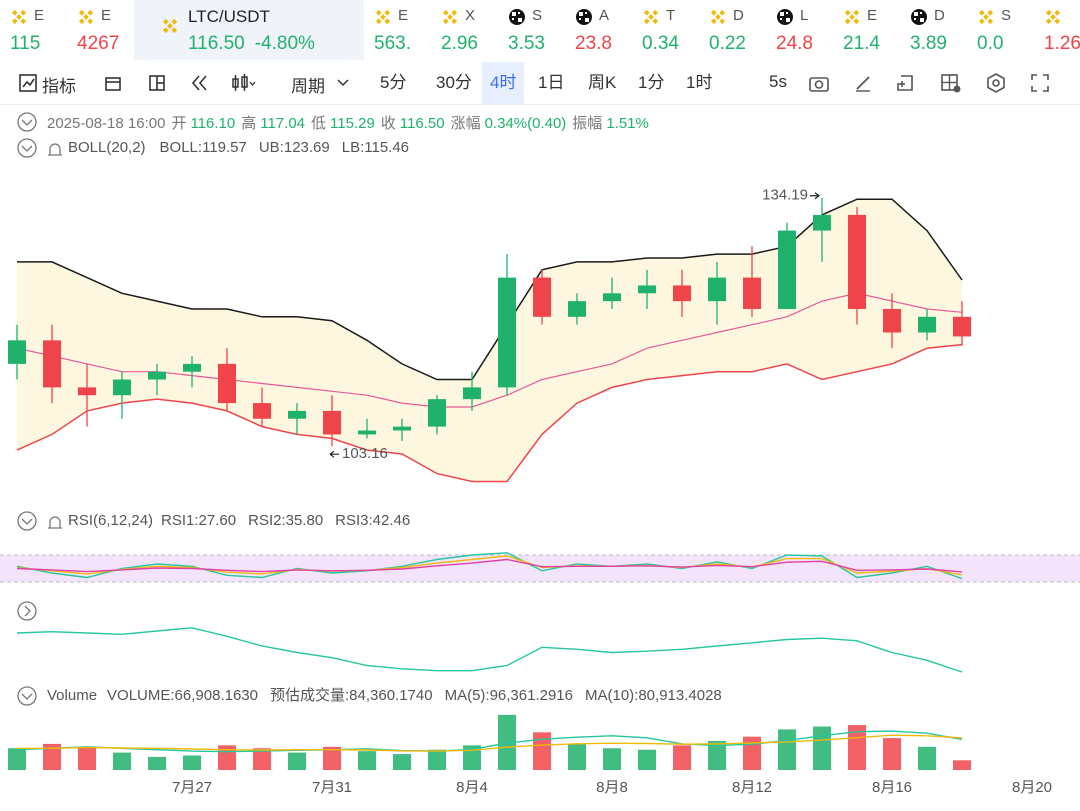 Image resolution: width=1080 pixels, height=811 pixels. Describe the element at coordinates (598, 30) in the screenshot. I see `ticker: A 23.8` at that location.